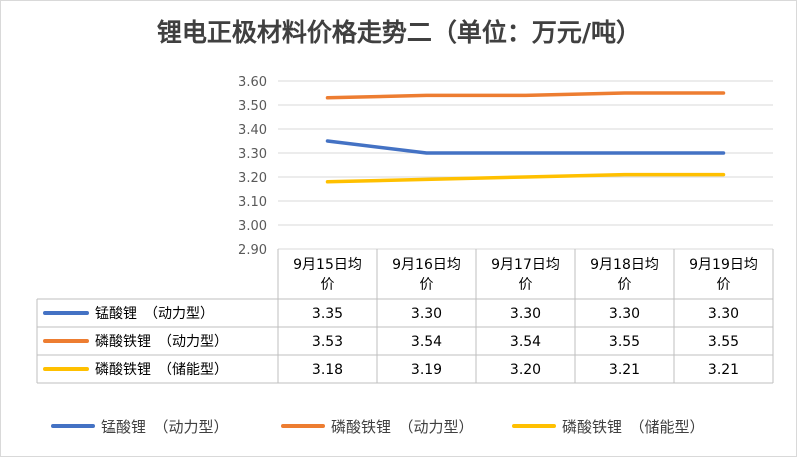 The height and width of the screenshot is (457, 797). I want to click on y-tick-label: 3.30, so click(252, 154).